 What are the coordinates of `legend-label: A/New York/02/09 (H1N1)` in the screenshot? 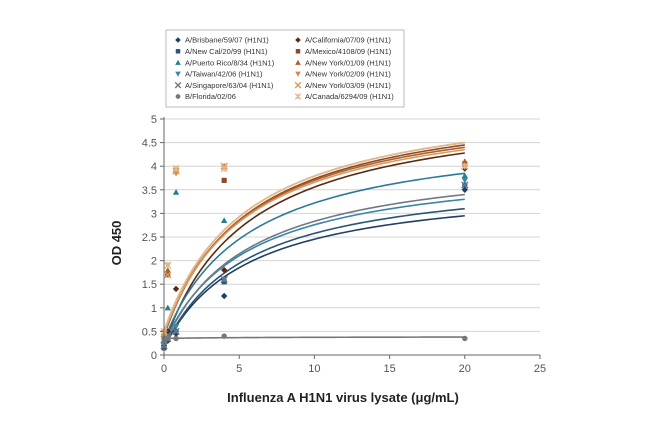 It's located at (348, 74).